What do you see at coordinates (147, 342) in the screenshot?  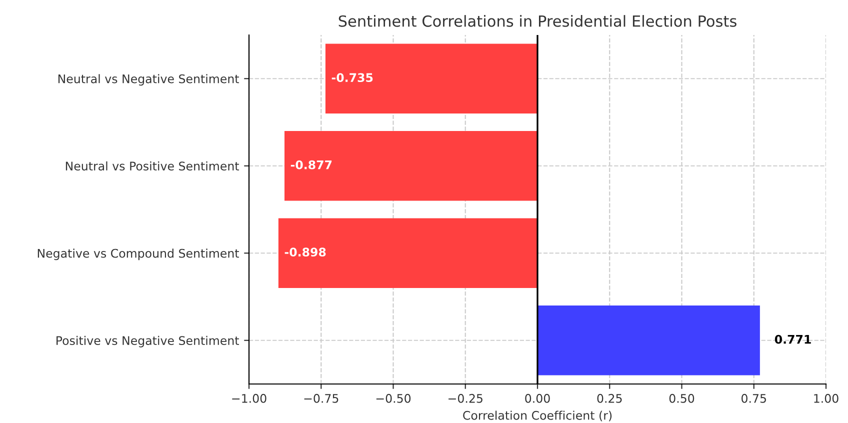 I see `y-tick-label: Positive vs Negative Sentiment` at bounding box center [147, 342].